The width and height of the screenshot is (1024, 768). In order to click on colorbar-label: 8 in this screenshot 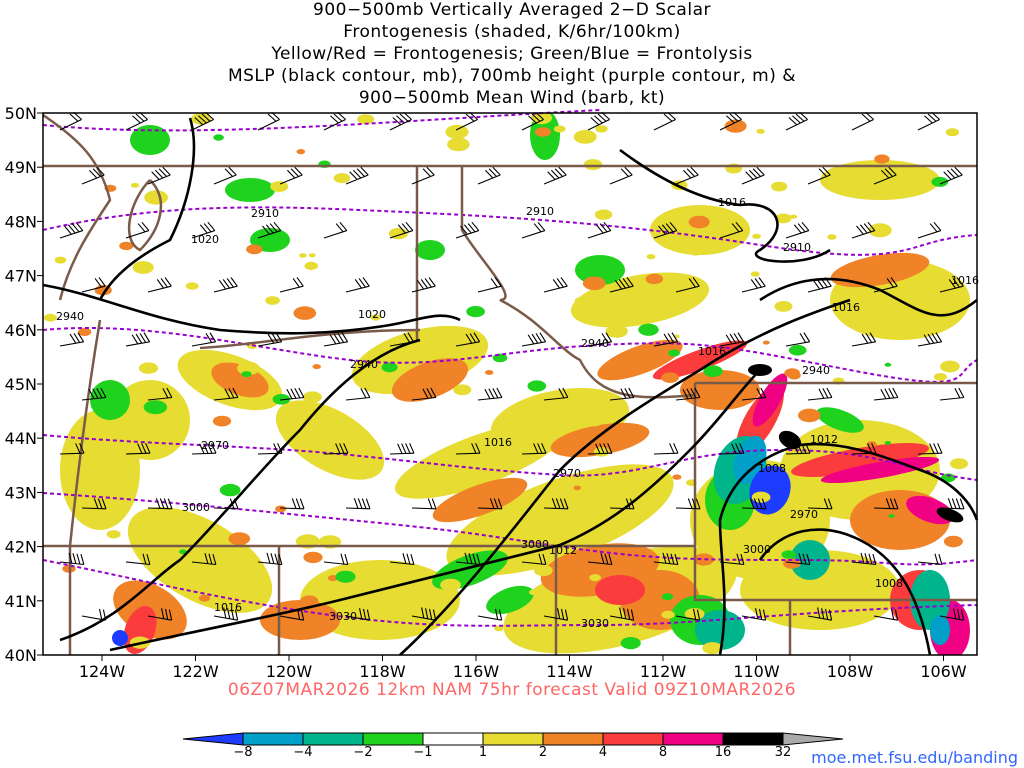, I will do `click(663, 752)`.